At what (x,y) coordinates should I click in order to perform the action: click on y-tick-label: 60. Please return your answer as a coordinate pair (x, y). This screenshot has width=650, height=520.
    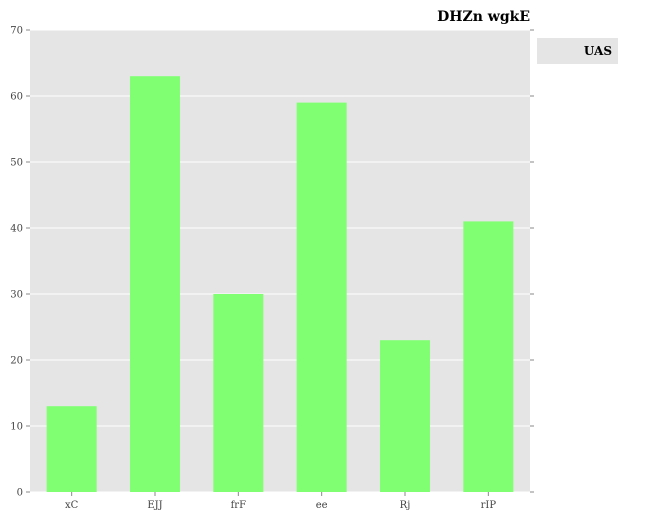
    Looking at the image, I should click on (16, 97).